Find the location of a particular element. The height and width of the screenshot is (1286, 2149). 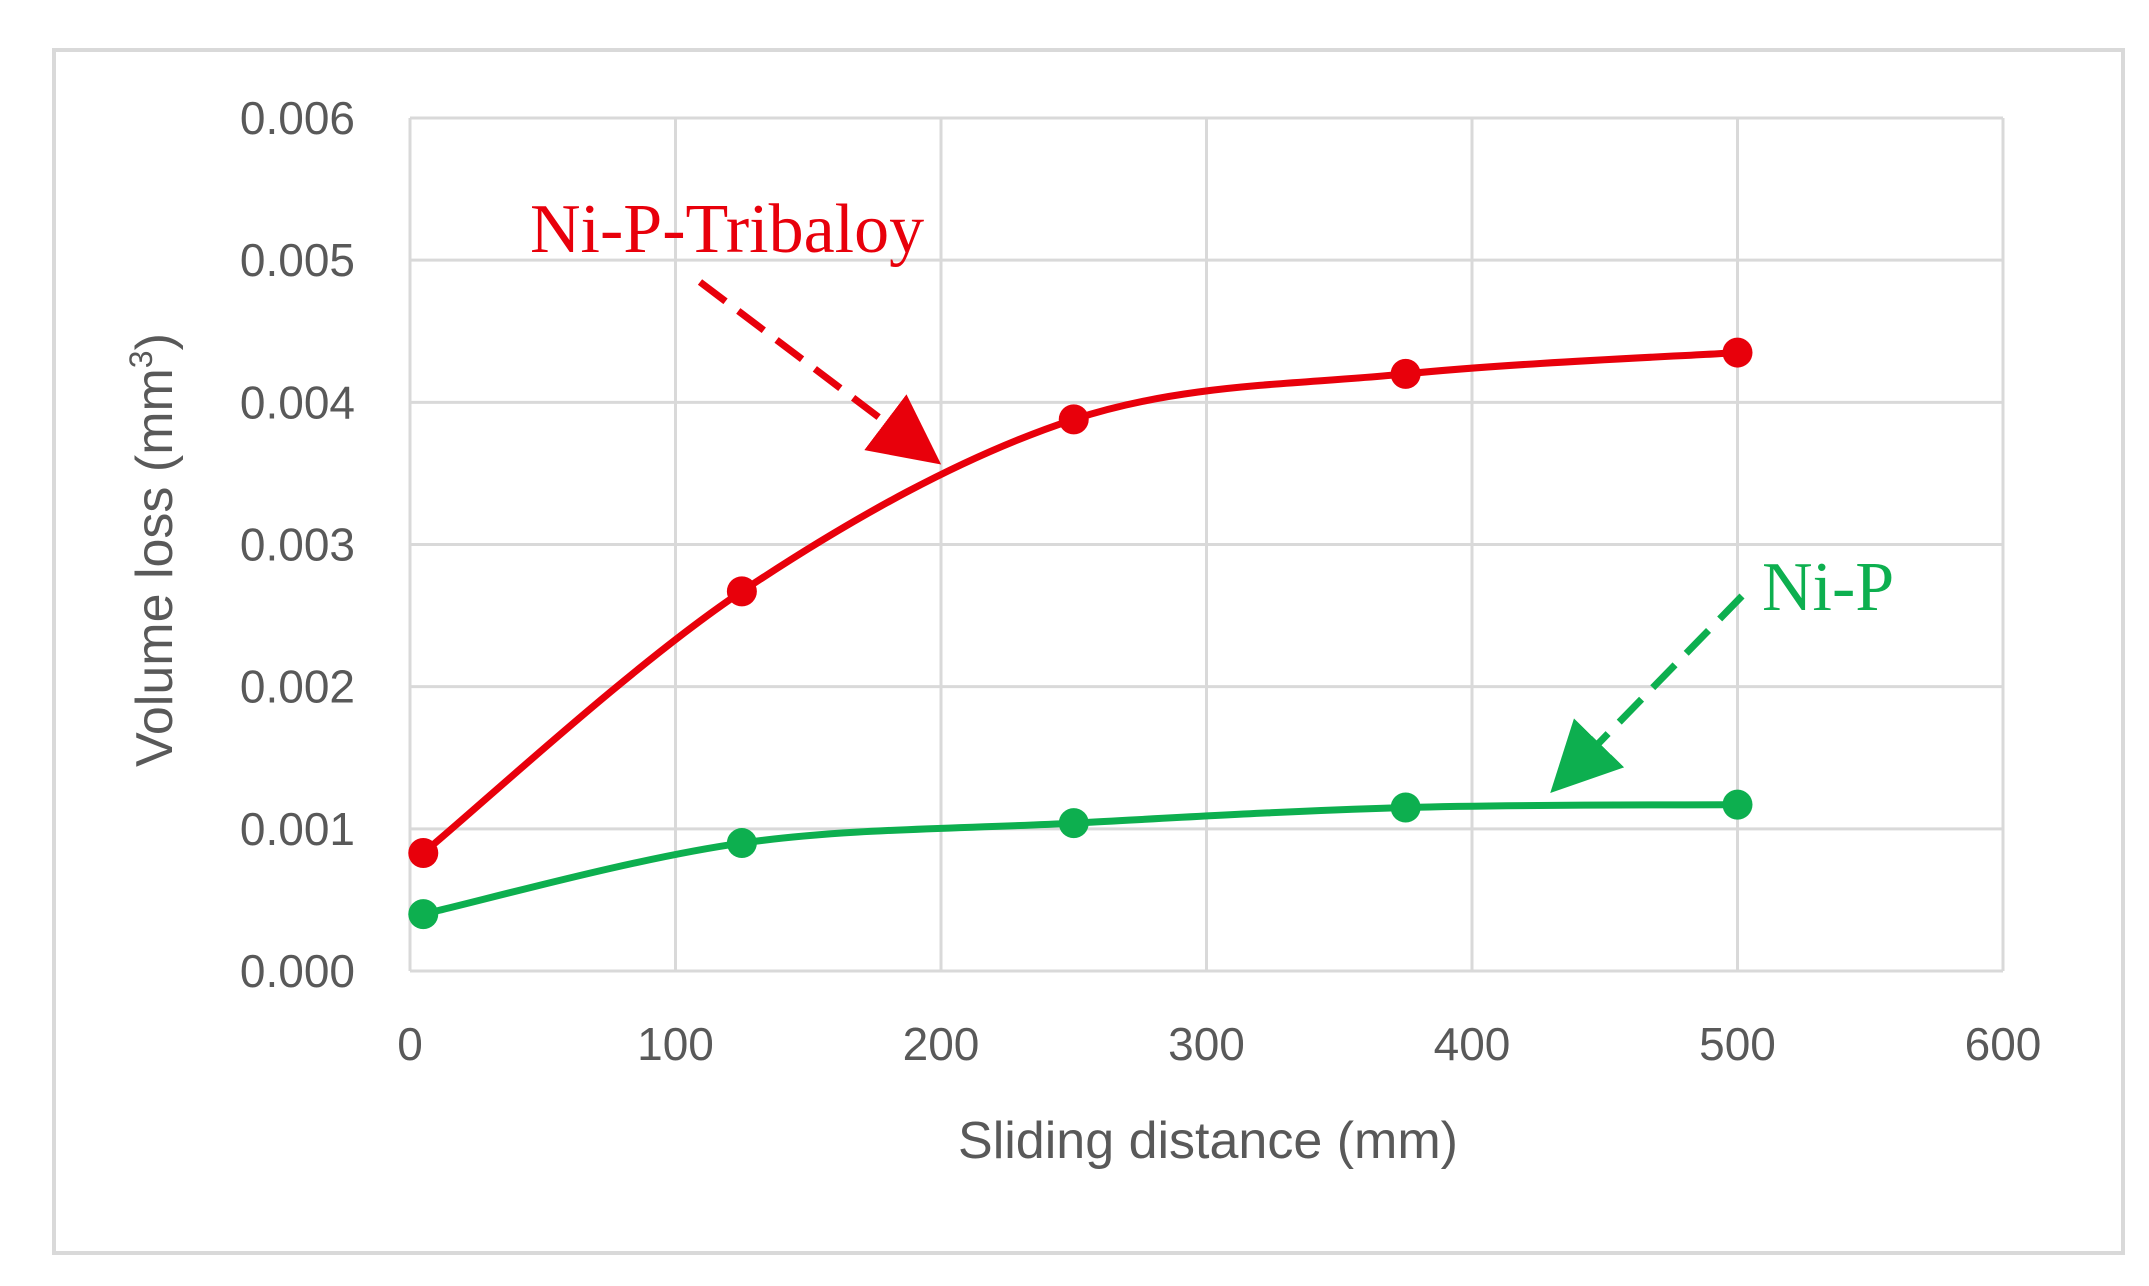

x-tick-label: 0 is located at coordinates (410, 1044).